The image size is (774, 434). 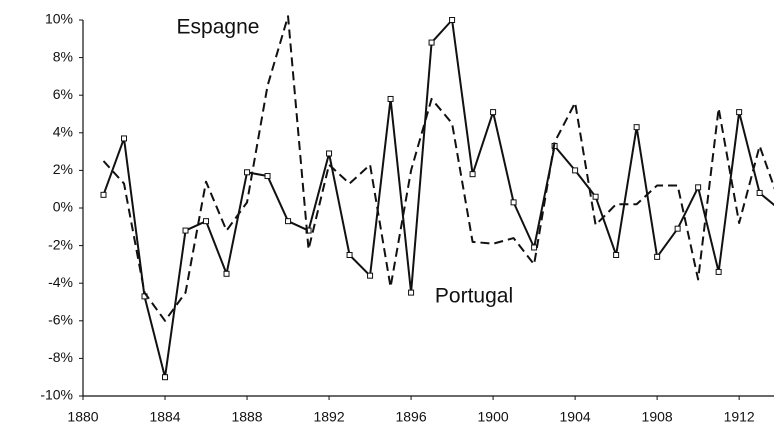 I want to click on y-tick-label: -10%, so click(x=56, y=395).